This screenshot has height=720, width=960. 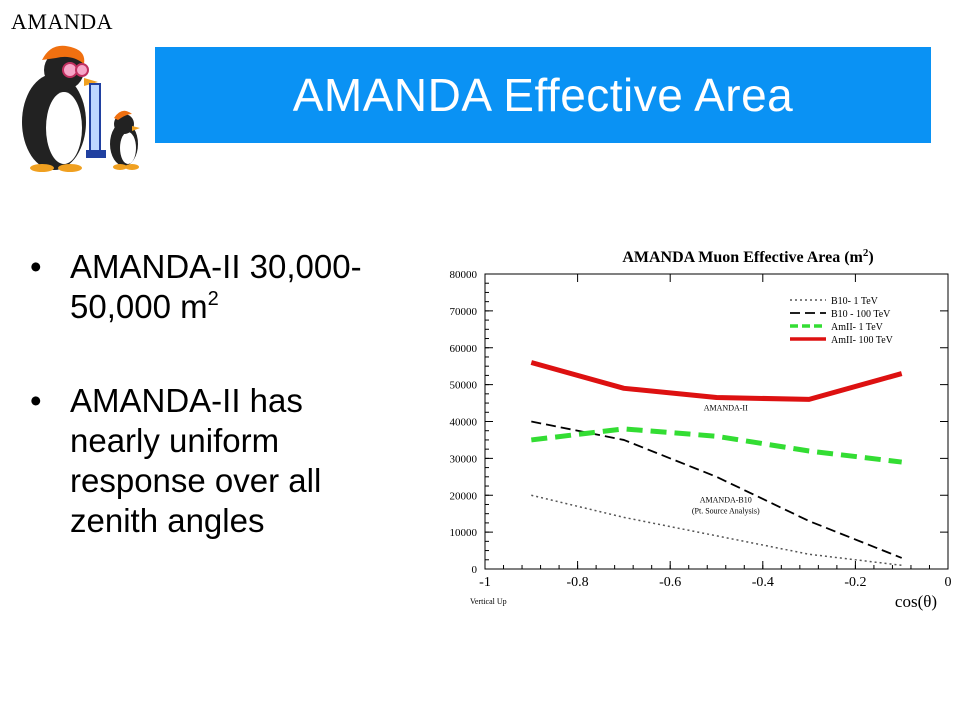 I want to click on x-tick-label: -0.6, so click(x=670, y=582).